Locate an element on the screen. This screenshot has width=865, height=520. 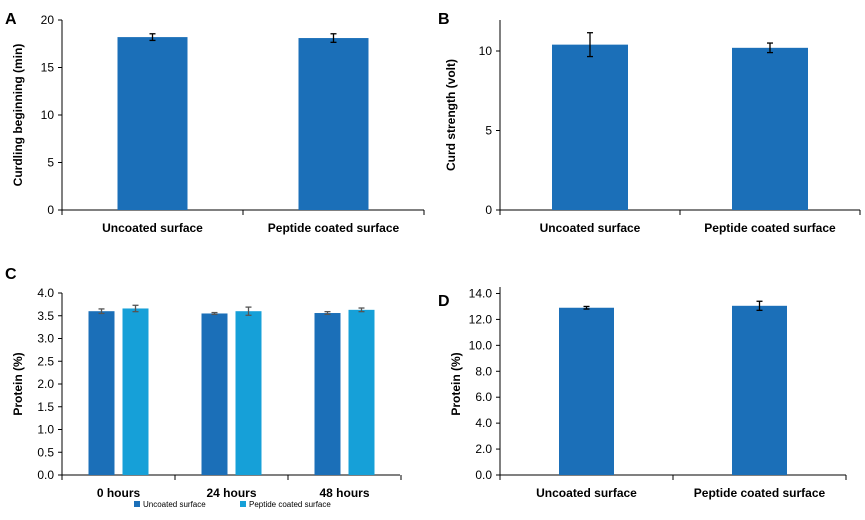
y-tick-label: 14.0 is located at coordinates (481, 293).